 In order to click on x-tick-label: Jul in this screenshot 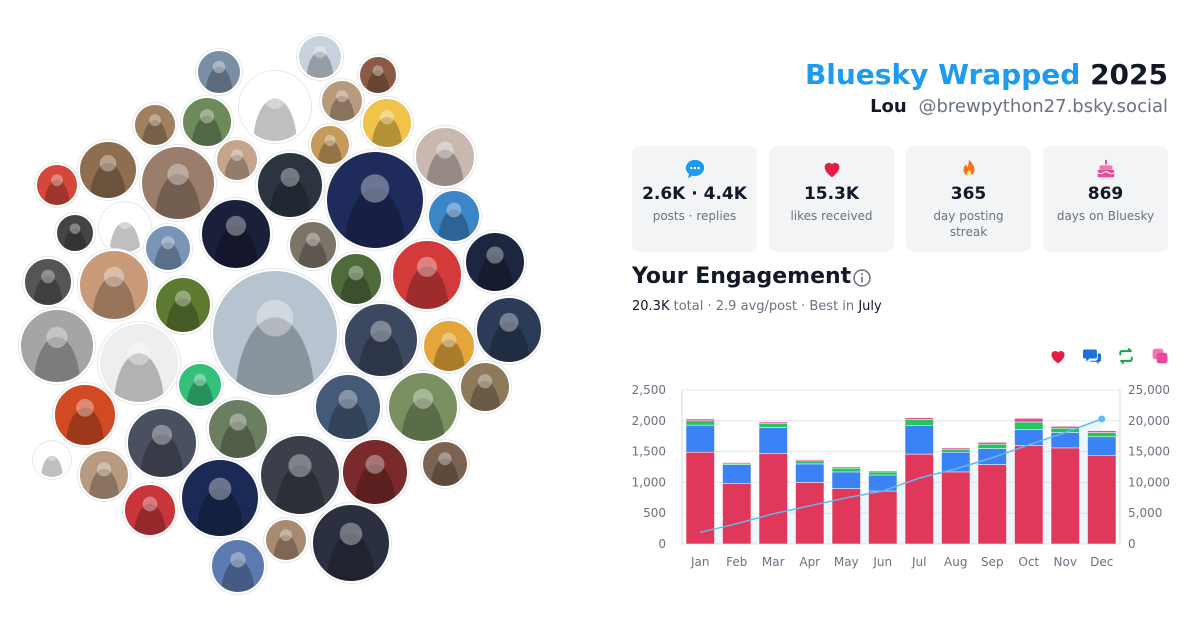, I will do `click(918, 562)`.